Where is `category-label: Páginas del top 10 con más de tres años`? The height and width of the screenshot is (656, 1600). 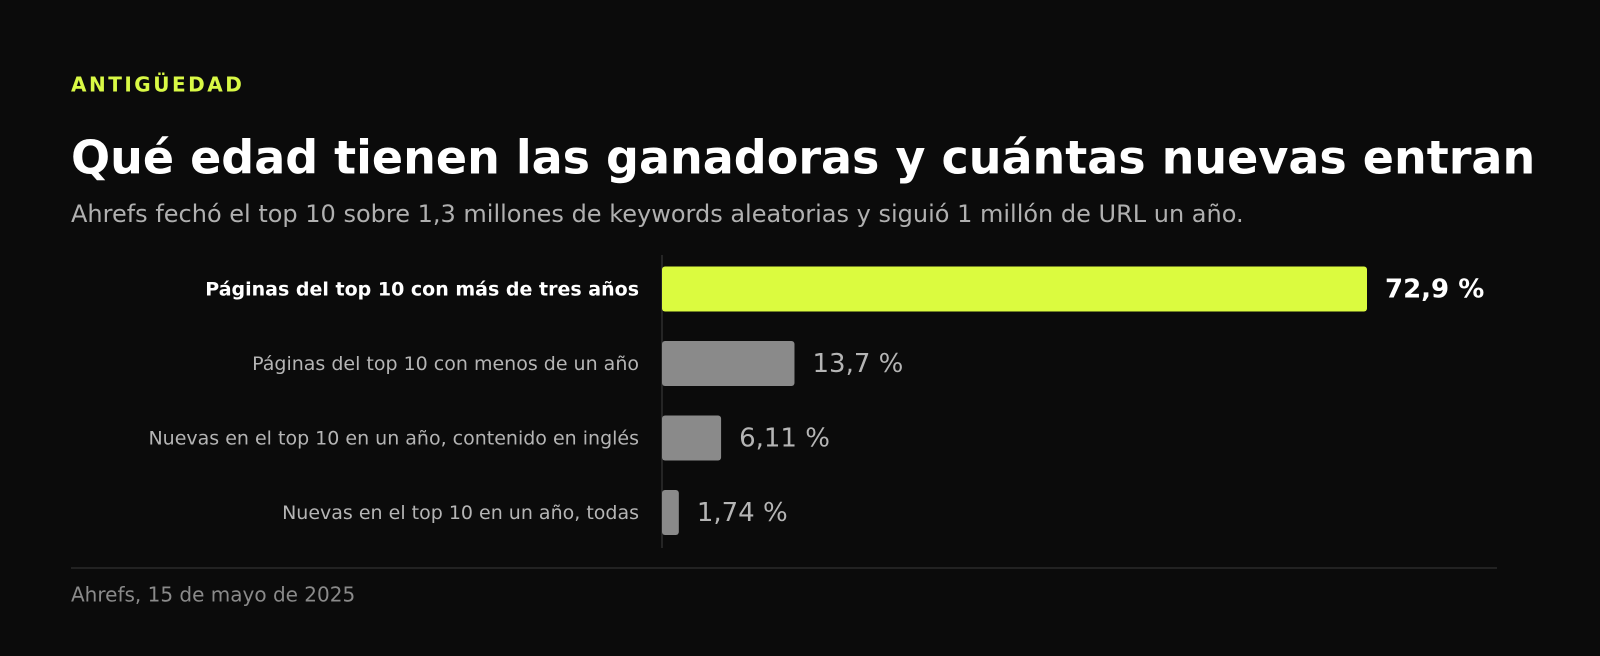 category-label: Páginas del top 10 con más de tres años is located at coordinates (422, 290).